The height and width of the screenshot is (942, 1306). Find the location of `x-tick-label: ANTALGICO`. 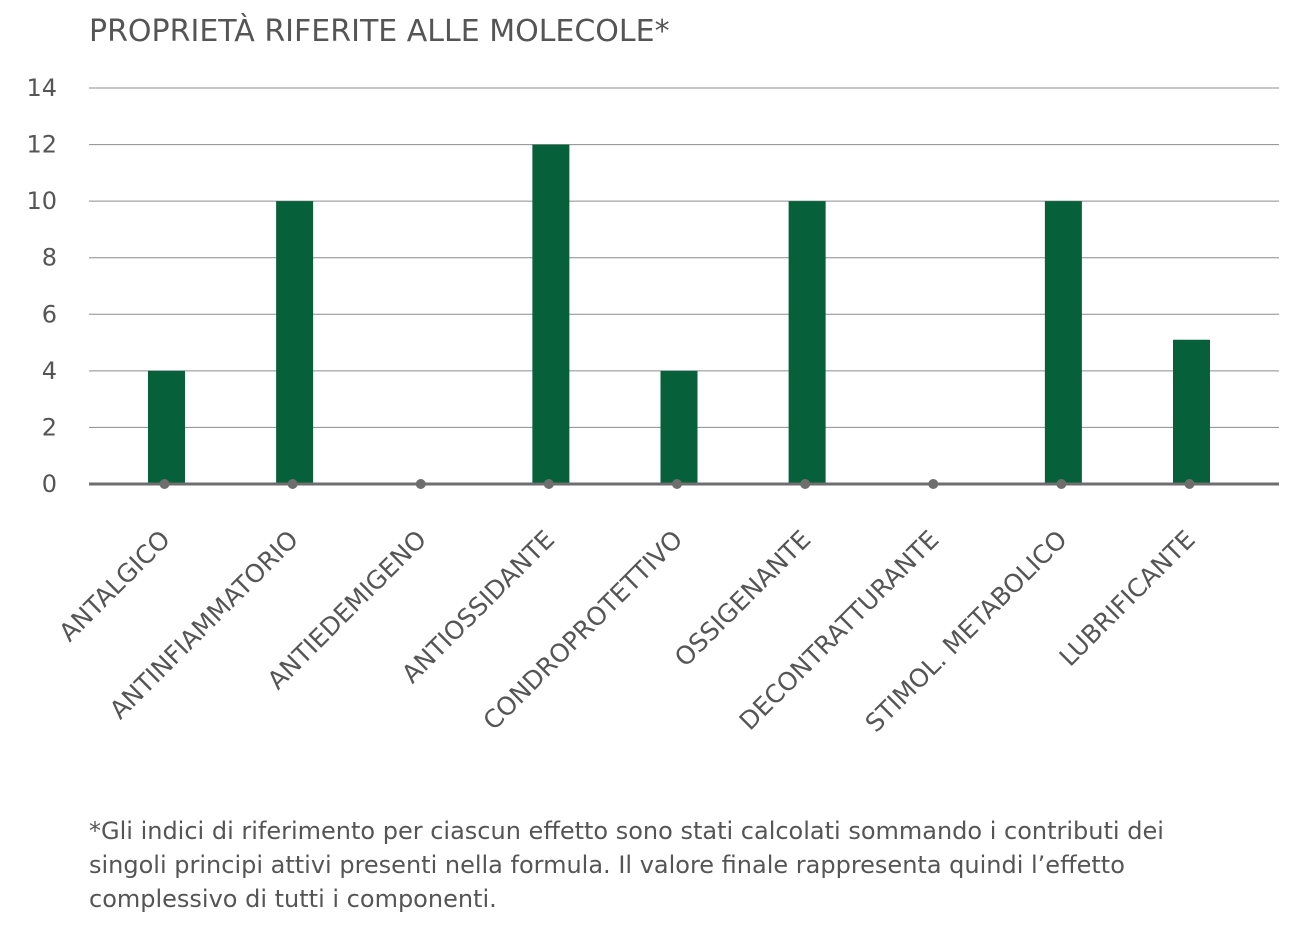

x-tick-label: ANTALGICO is located at coordinates (114, 586).